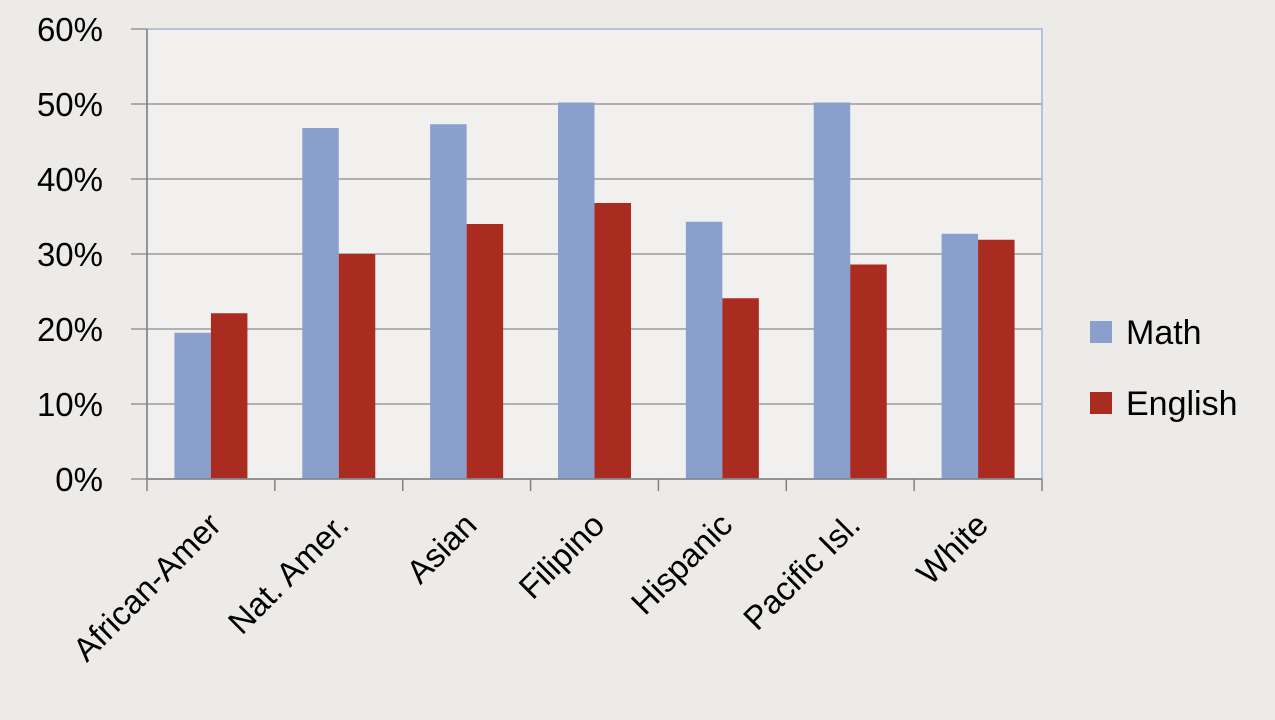 The height and width of the screenshot is (720, 1275). Describe the element at coordinates (147, 587) in the screenshot. I see `x-tick-label: African-Amer` at that location.